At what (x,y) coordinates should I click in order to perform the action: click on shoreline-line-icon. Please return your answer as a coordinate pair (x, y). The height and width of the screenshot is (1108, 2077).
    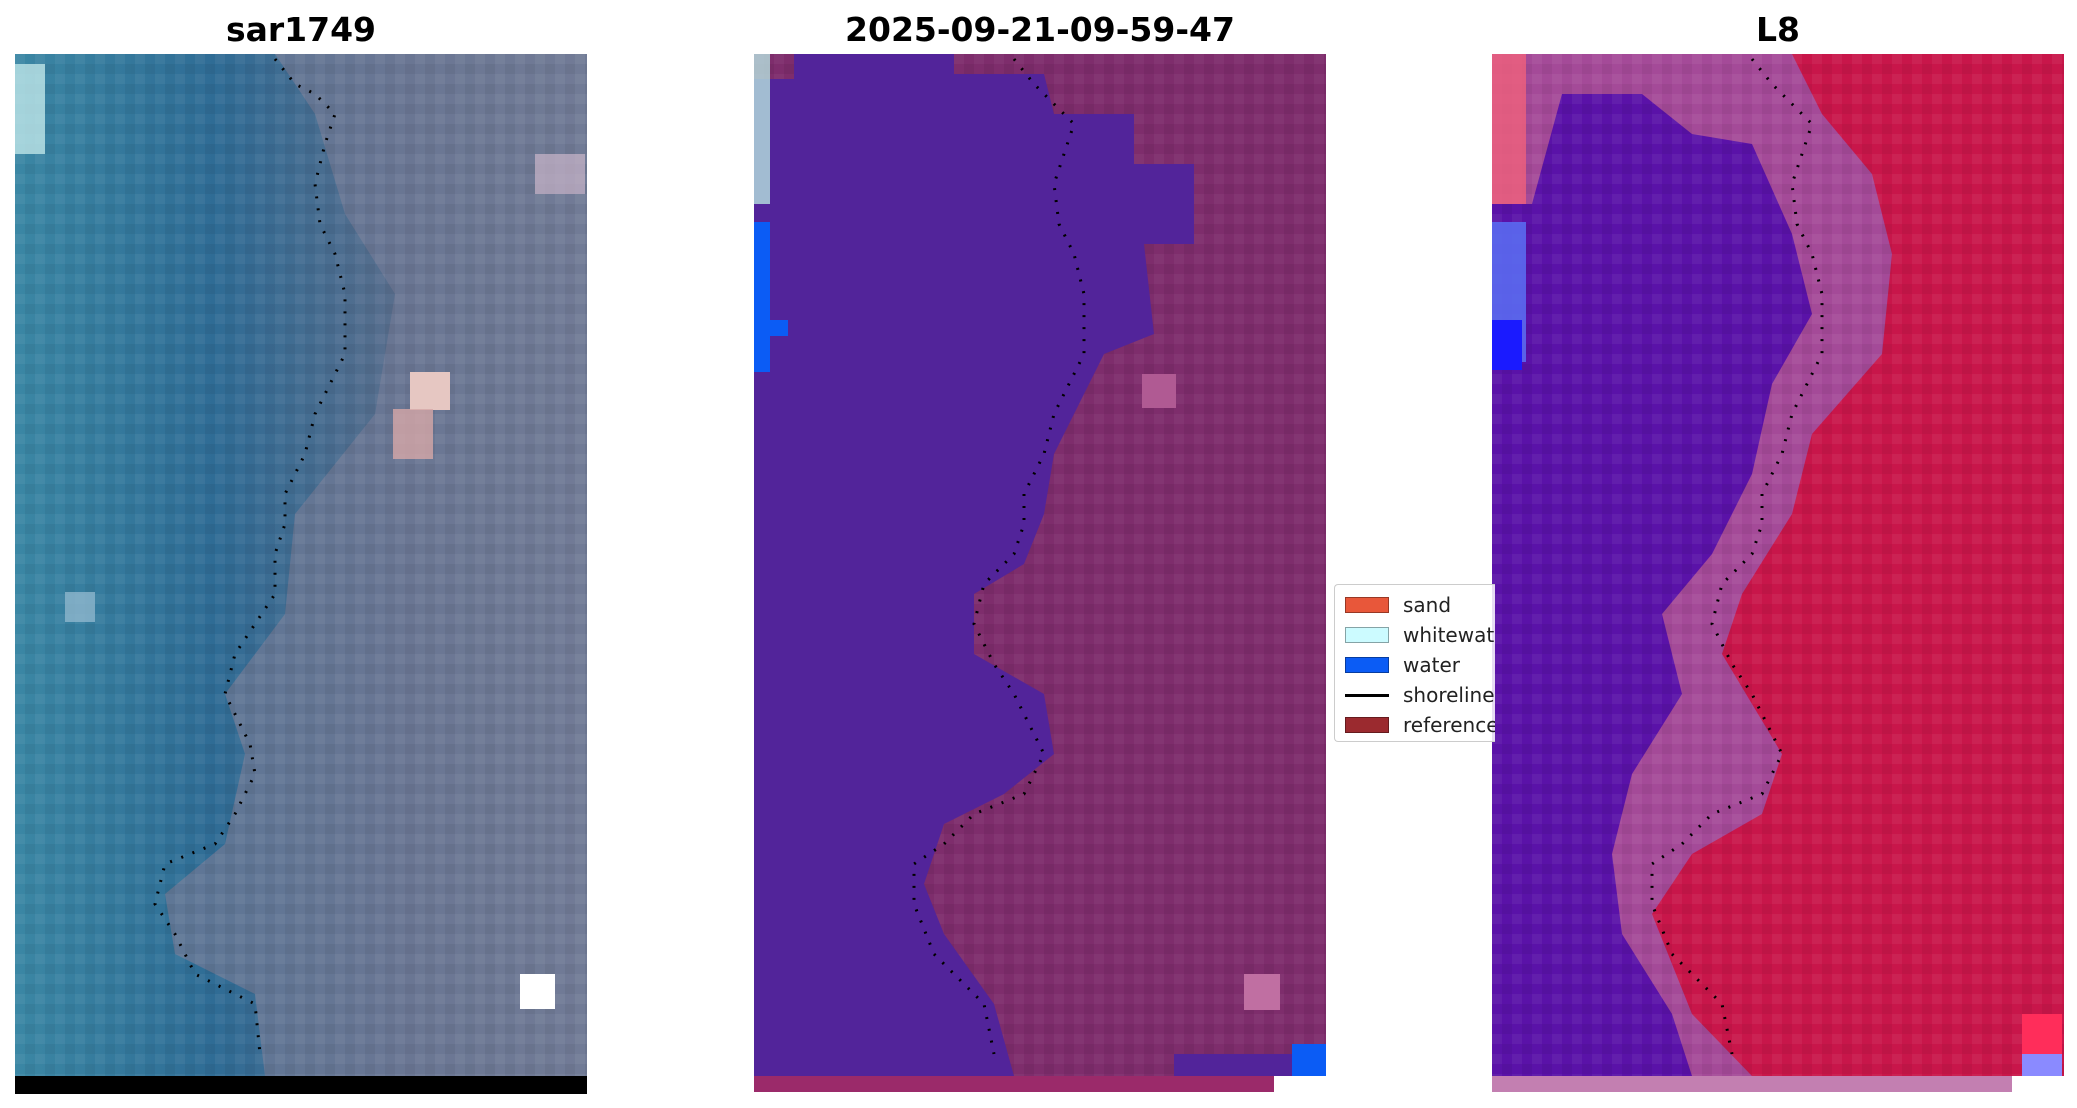
    Looking at the image, I should click on (1367, 695).